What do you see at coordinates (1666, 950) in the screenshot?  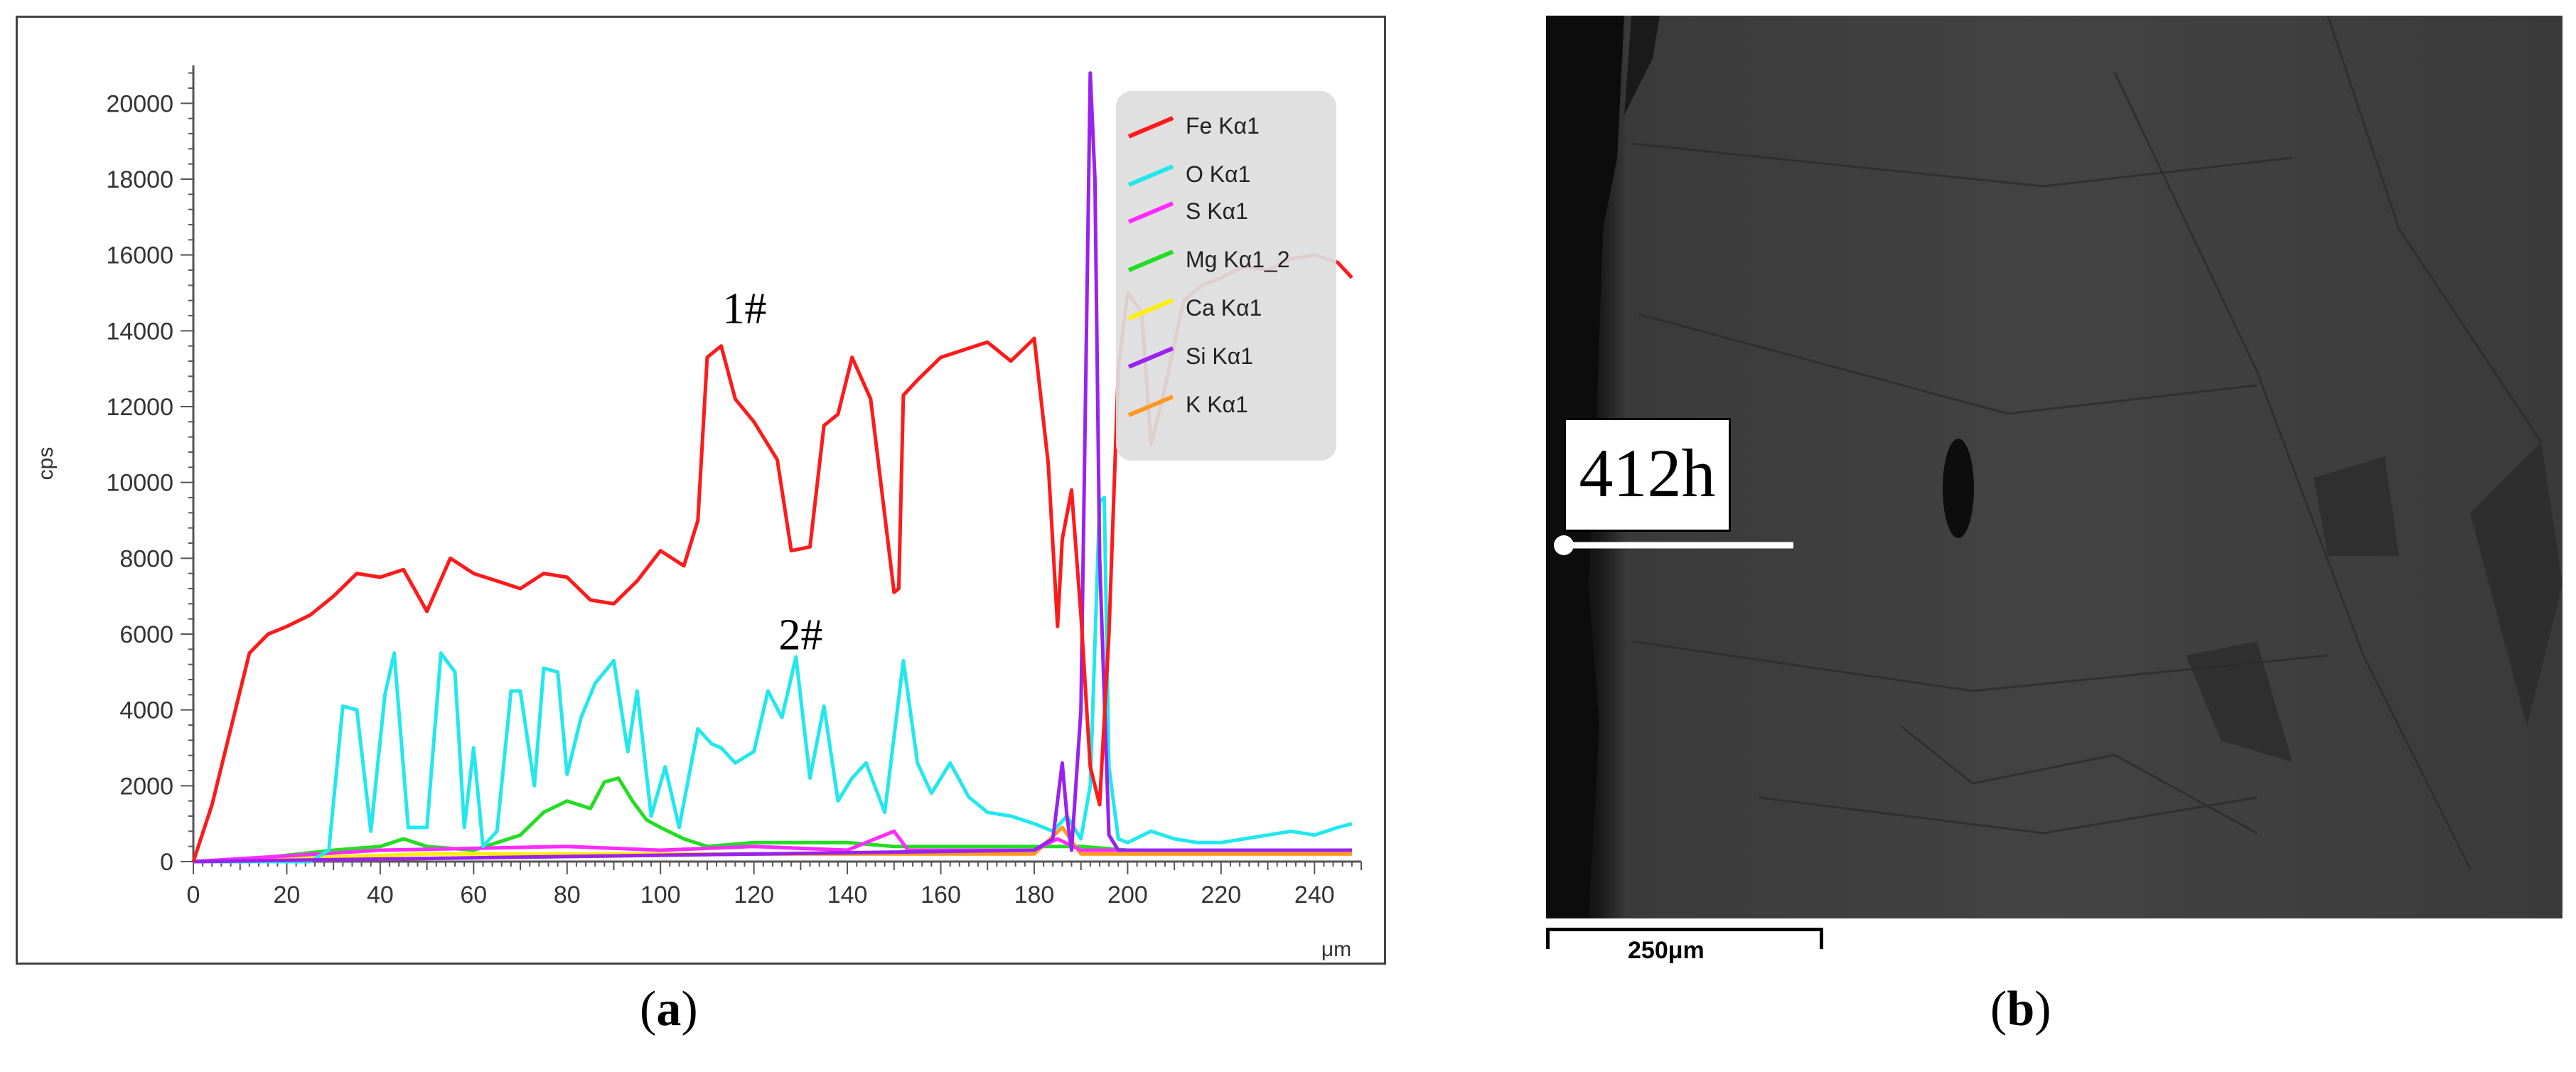 I see `scale-bar-label: 250μm` at bounding box center [1666, 950].